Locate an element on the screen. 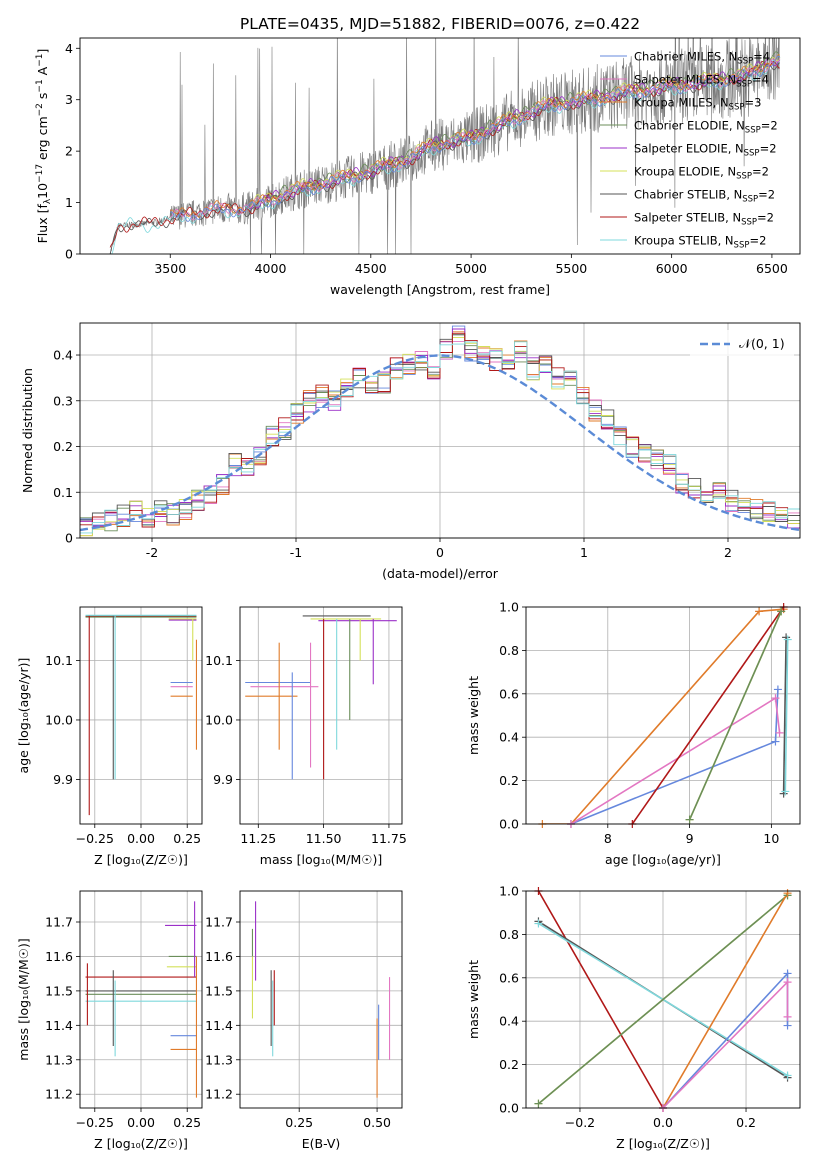 The height and width of the screenshot is (1170, 819). weight_vs_age-ytick-label: 0.2 is located at coordinates (509, 780).